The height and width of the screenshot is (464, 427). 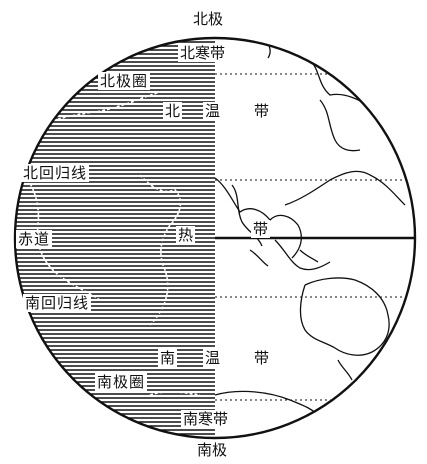 What do you see at coordinates (121, 382) in the screenshot?
I see `antarctic-circle-label: 南极圈` at bounding box center [121, 382].